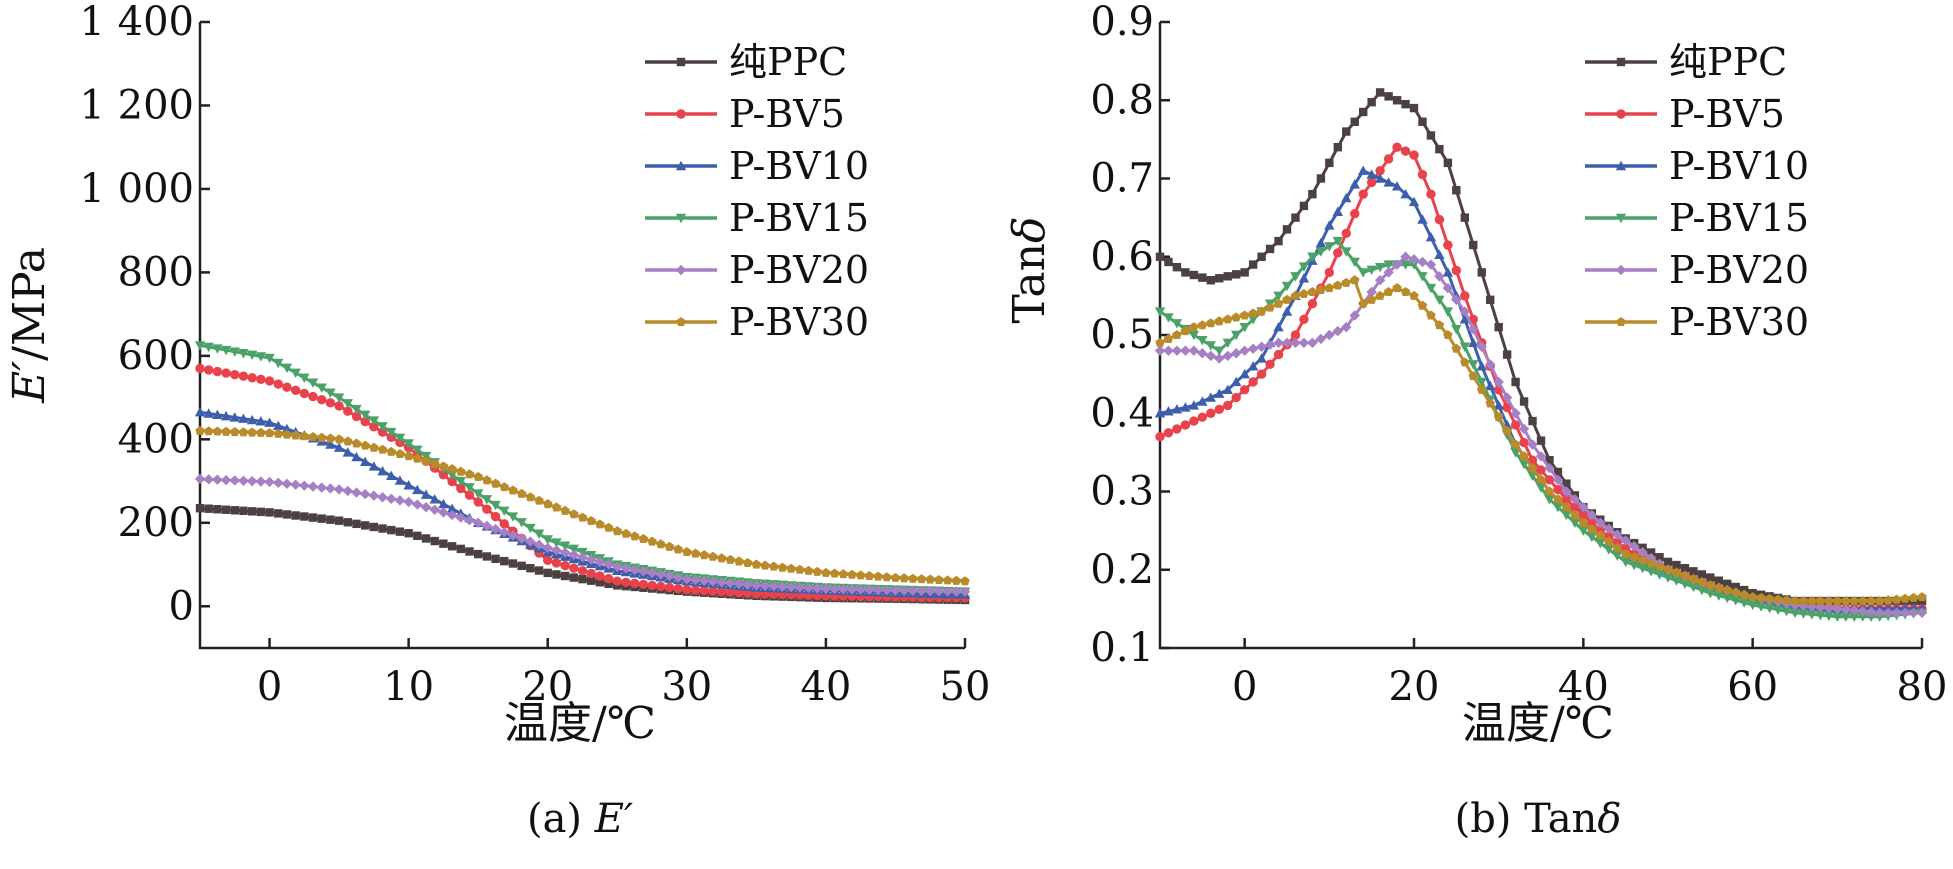 This screenshot has width=1953, height=869. I want to click on y-tick-label: 800, so click(156, 272).